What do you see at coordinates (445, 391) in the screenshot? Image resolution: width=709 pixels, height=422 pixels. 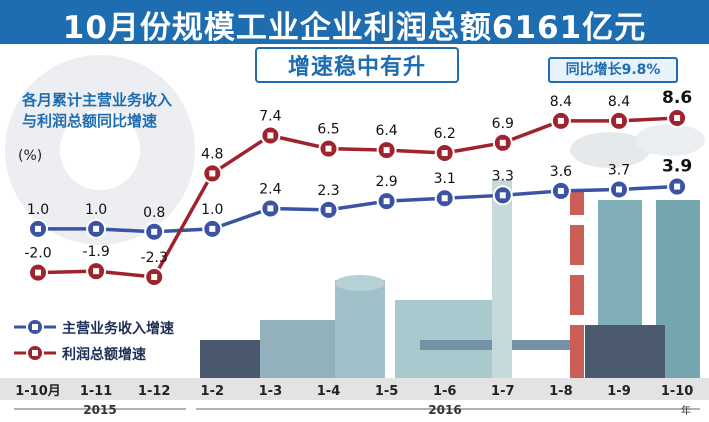 I see `x-tick-label: 1-6` at bounding box center [445, 391].